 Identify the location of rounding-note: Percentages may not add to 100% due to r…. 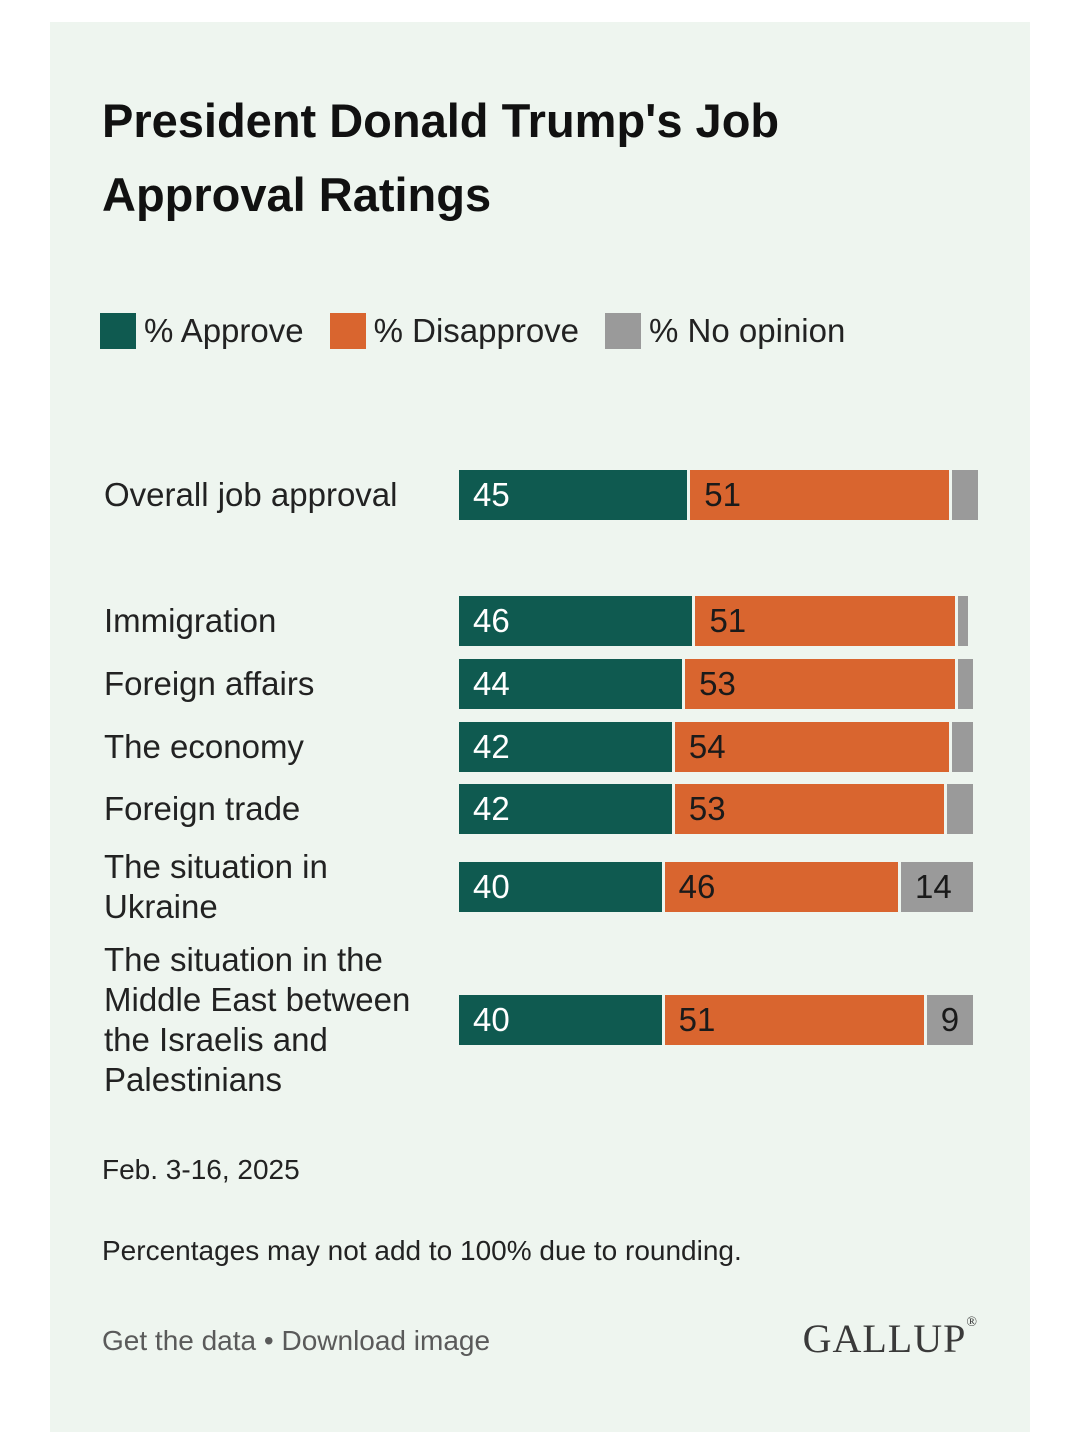
(422, 1250).